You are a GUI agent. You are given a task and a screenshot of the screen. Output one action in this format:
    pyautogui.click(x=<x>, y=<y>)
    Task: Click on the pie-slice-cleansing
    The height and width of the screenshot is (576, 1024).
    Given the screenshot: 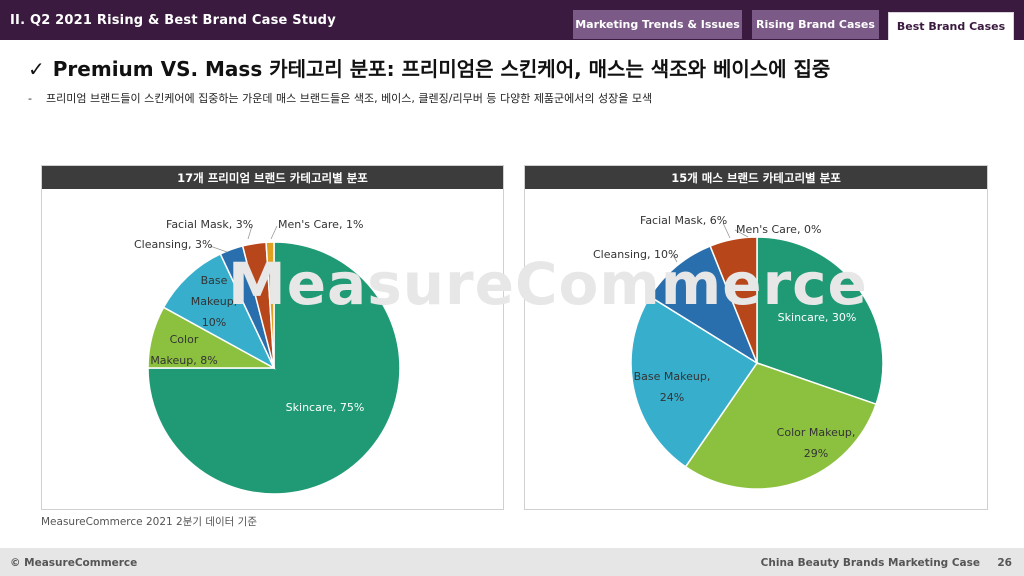 What is the action you would take?
    pyautogui.click(x=703, y=305)
    